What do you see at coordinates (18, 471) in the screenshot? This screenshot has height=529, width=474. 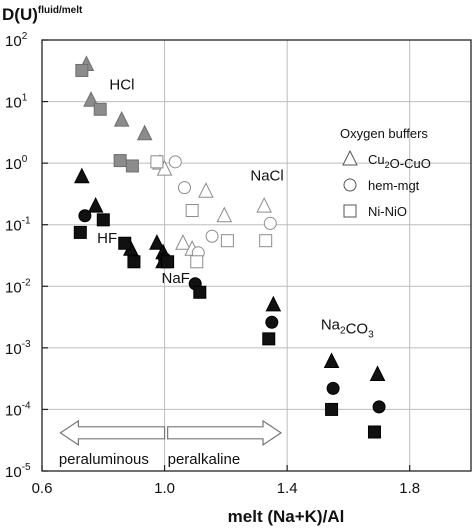 I see `y-tick-label: 10⁻⁵` at bounding box center [18, 471].